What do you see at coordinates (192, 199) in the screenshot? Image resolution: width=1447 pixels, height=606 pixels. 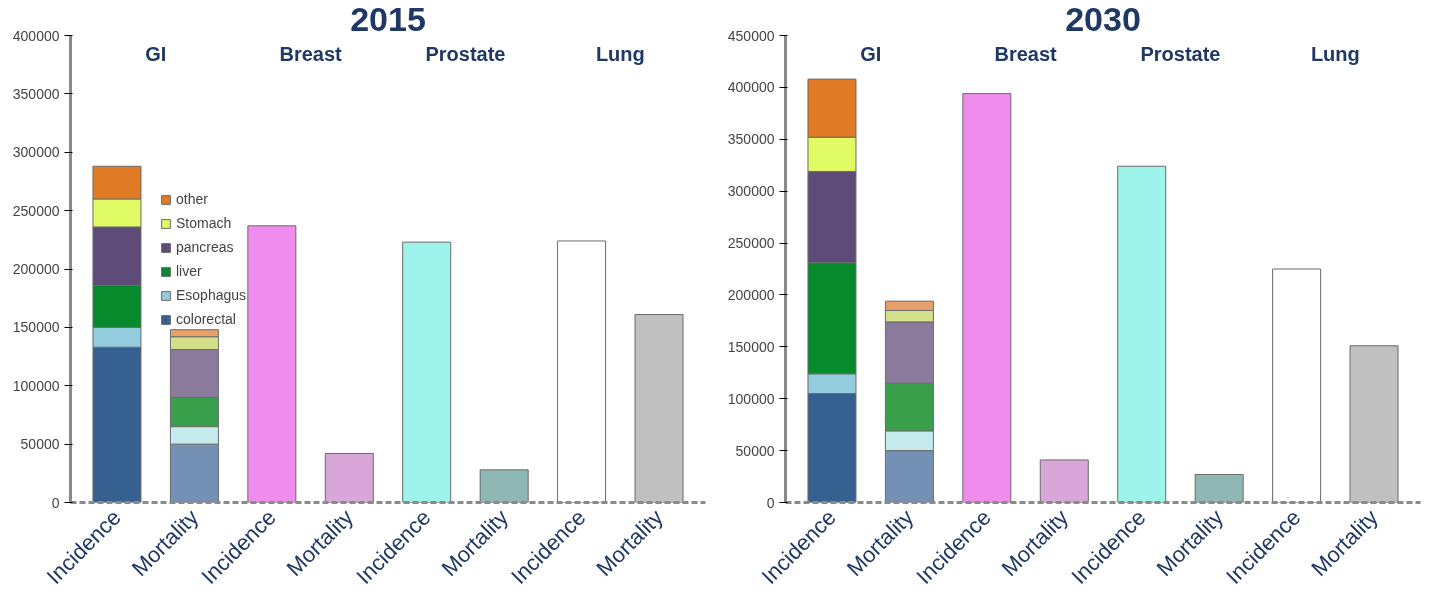 I see `legend-label: other` at bounding box center [192, 199].